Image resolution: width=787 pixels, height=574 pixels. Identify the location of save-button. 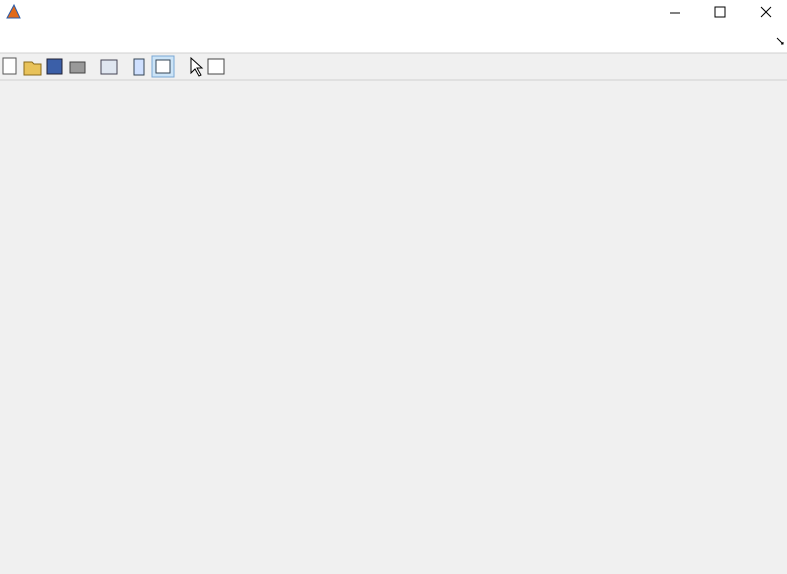
(54, 66).